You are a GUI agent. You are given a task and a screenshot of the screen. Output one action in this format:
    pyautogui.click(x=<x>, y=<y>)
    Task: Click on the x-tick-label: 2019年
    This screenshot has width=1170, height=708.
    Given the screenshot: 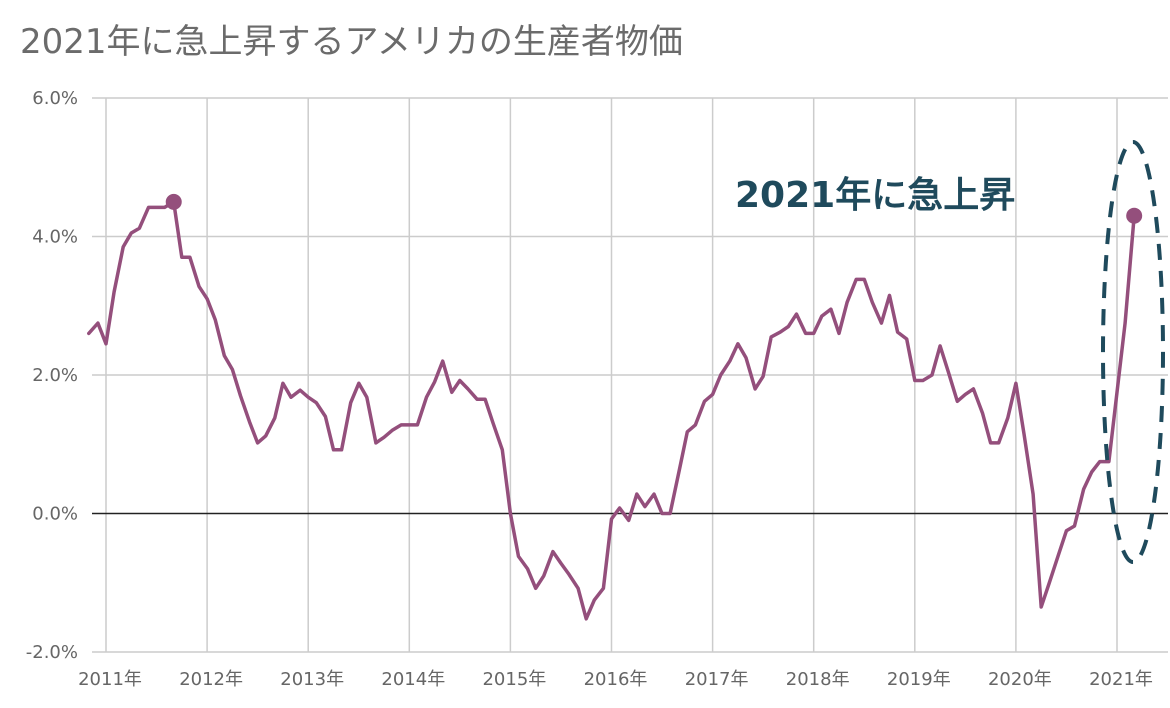 What is the action you would take?
    pyautogui.click(x=919, y=679)
    